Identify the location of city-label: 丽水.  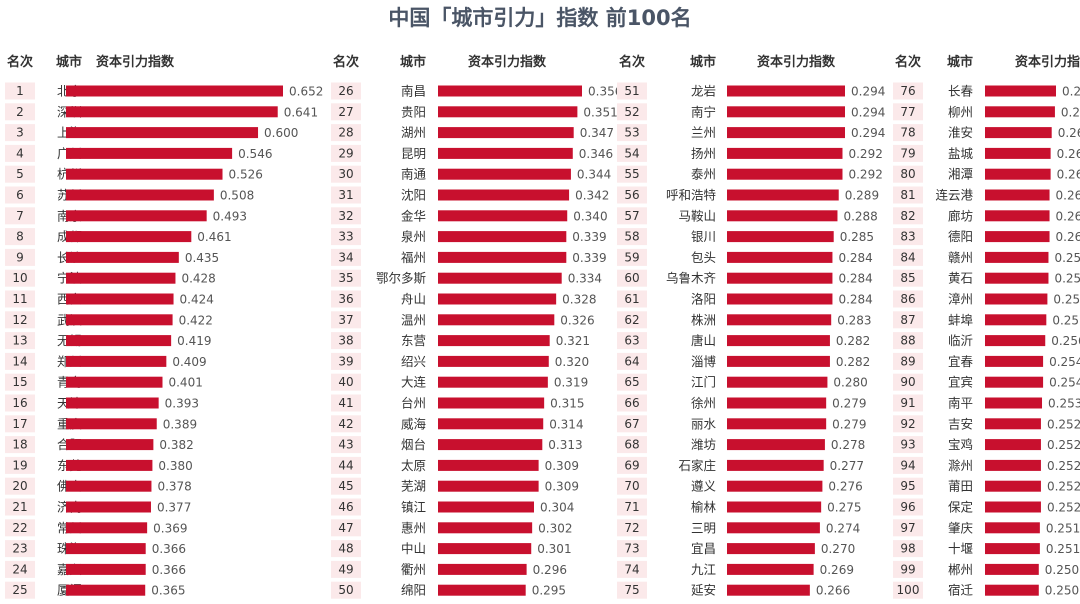
(704, 423).